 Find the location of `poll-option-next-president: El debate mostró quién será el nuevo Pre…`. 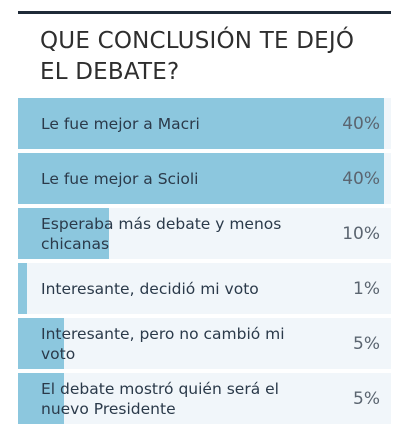

poll-option-next-president: El debate mostró quién será el nuevo Pre… is located at coordinates (204, 398).